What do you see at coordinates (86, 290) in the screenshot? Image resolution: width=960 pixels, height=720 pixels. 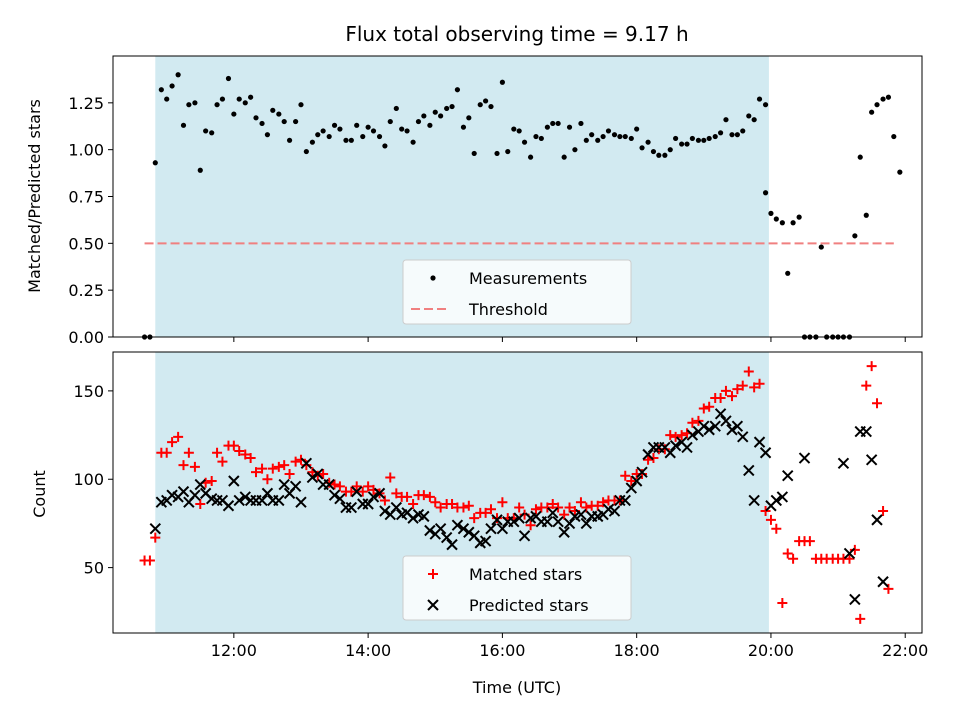 I see `top-y-tick-label: 0.25` at bounding box center [86, 290].